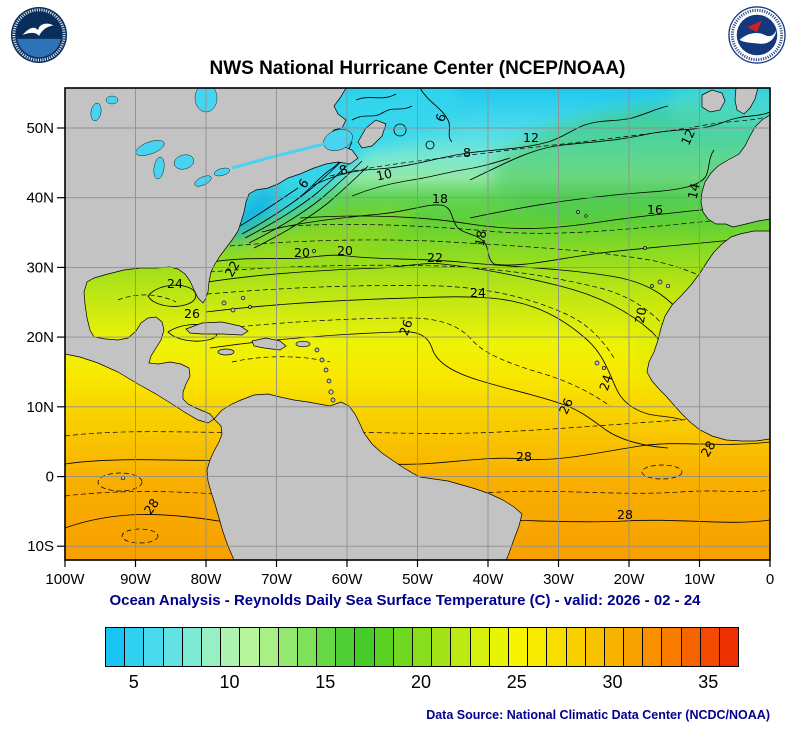  Describe the element at coordinates (40, 546) in the screenshot. I see `svg-text: 10S` at that location.